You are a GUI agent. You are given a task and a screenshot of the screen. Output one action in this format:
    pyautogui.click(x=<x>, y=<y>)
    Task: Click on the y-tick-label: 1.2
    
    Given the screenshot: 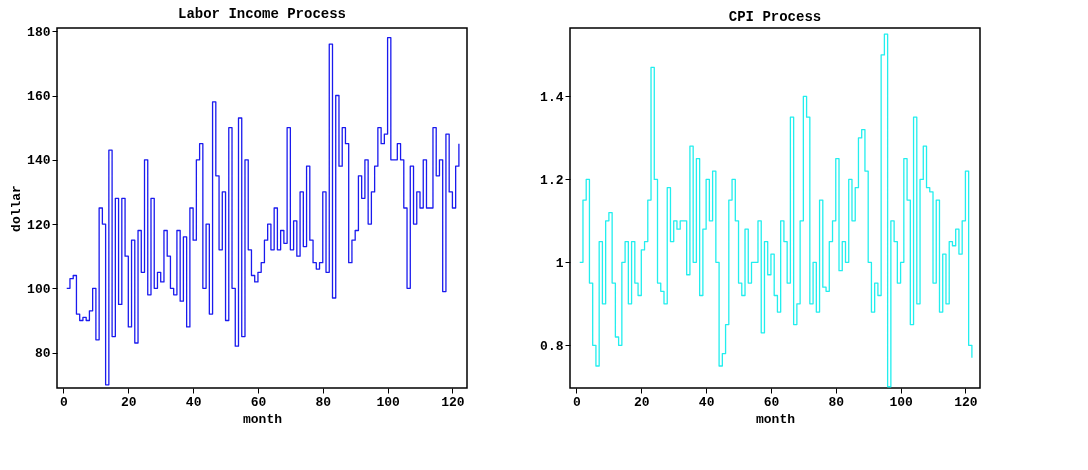 What is the action you would take?
    pyautogui.click(x=552, y=180)
    